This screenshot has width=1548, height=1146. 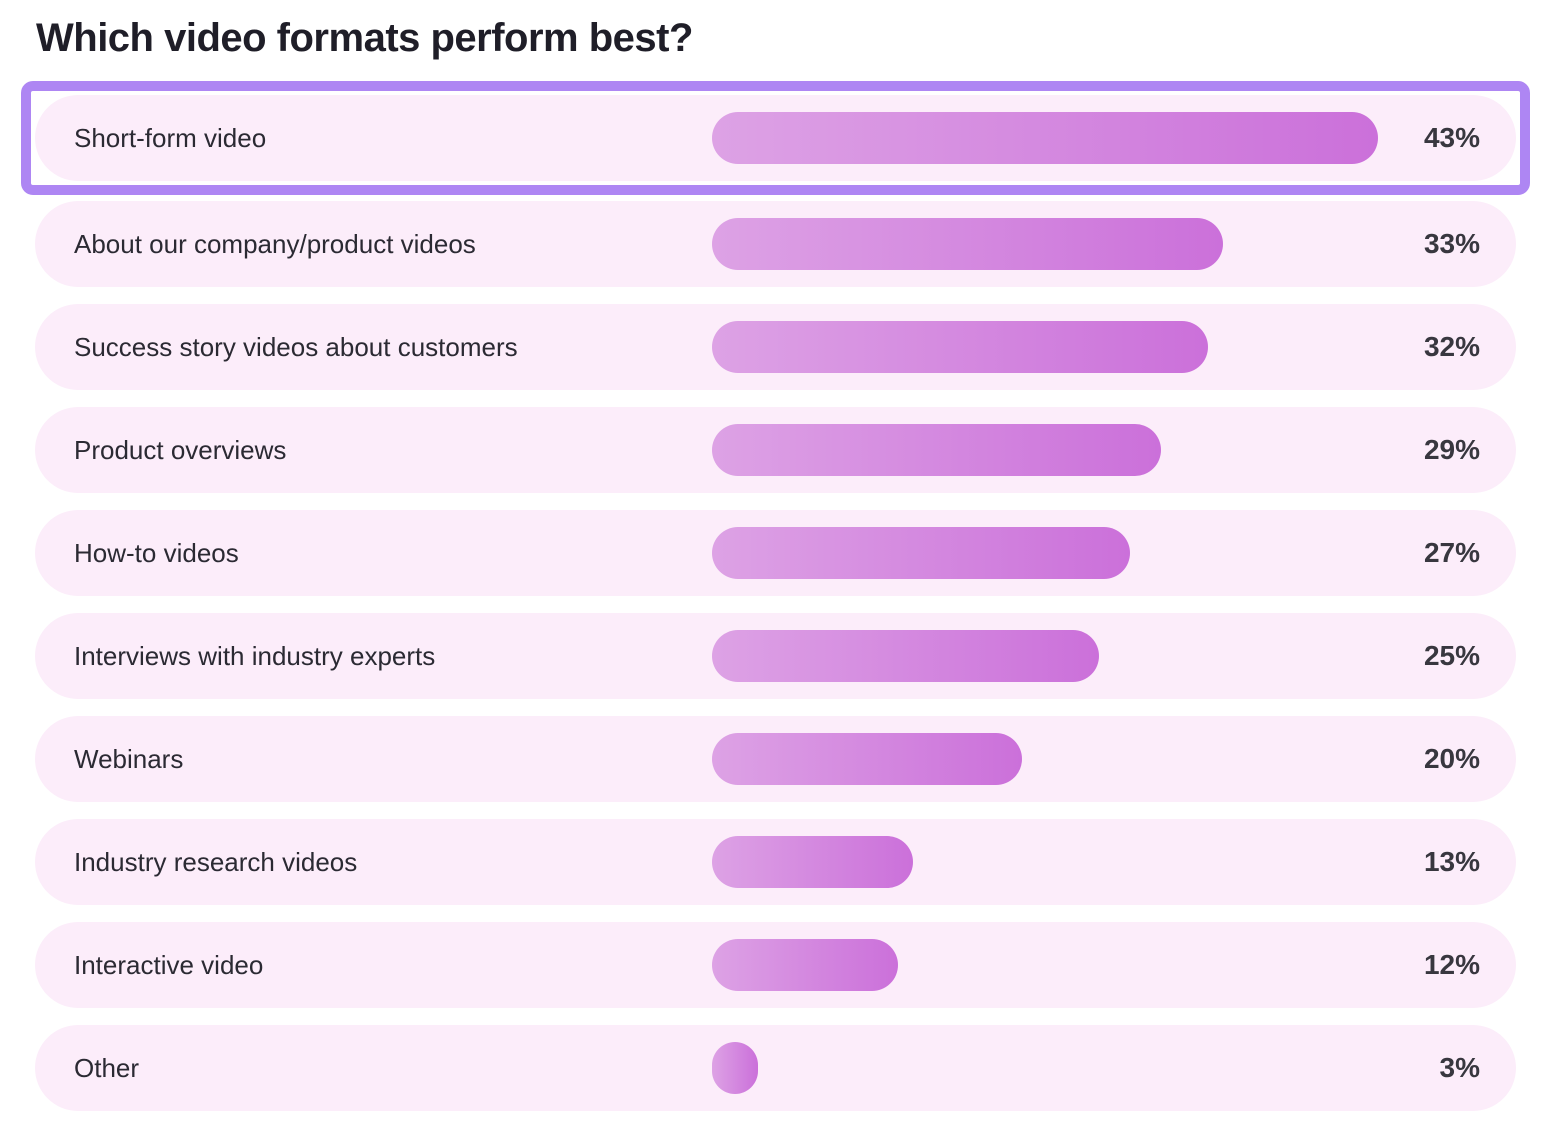 I want to click on highlight-box: Short-form video 43%, so click(x=775, y=138).